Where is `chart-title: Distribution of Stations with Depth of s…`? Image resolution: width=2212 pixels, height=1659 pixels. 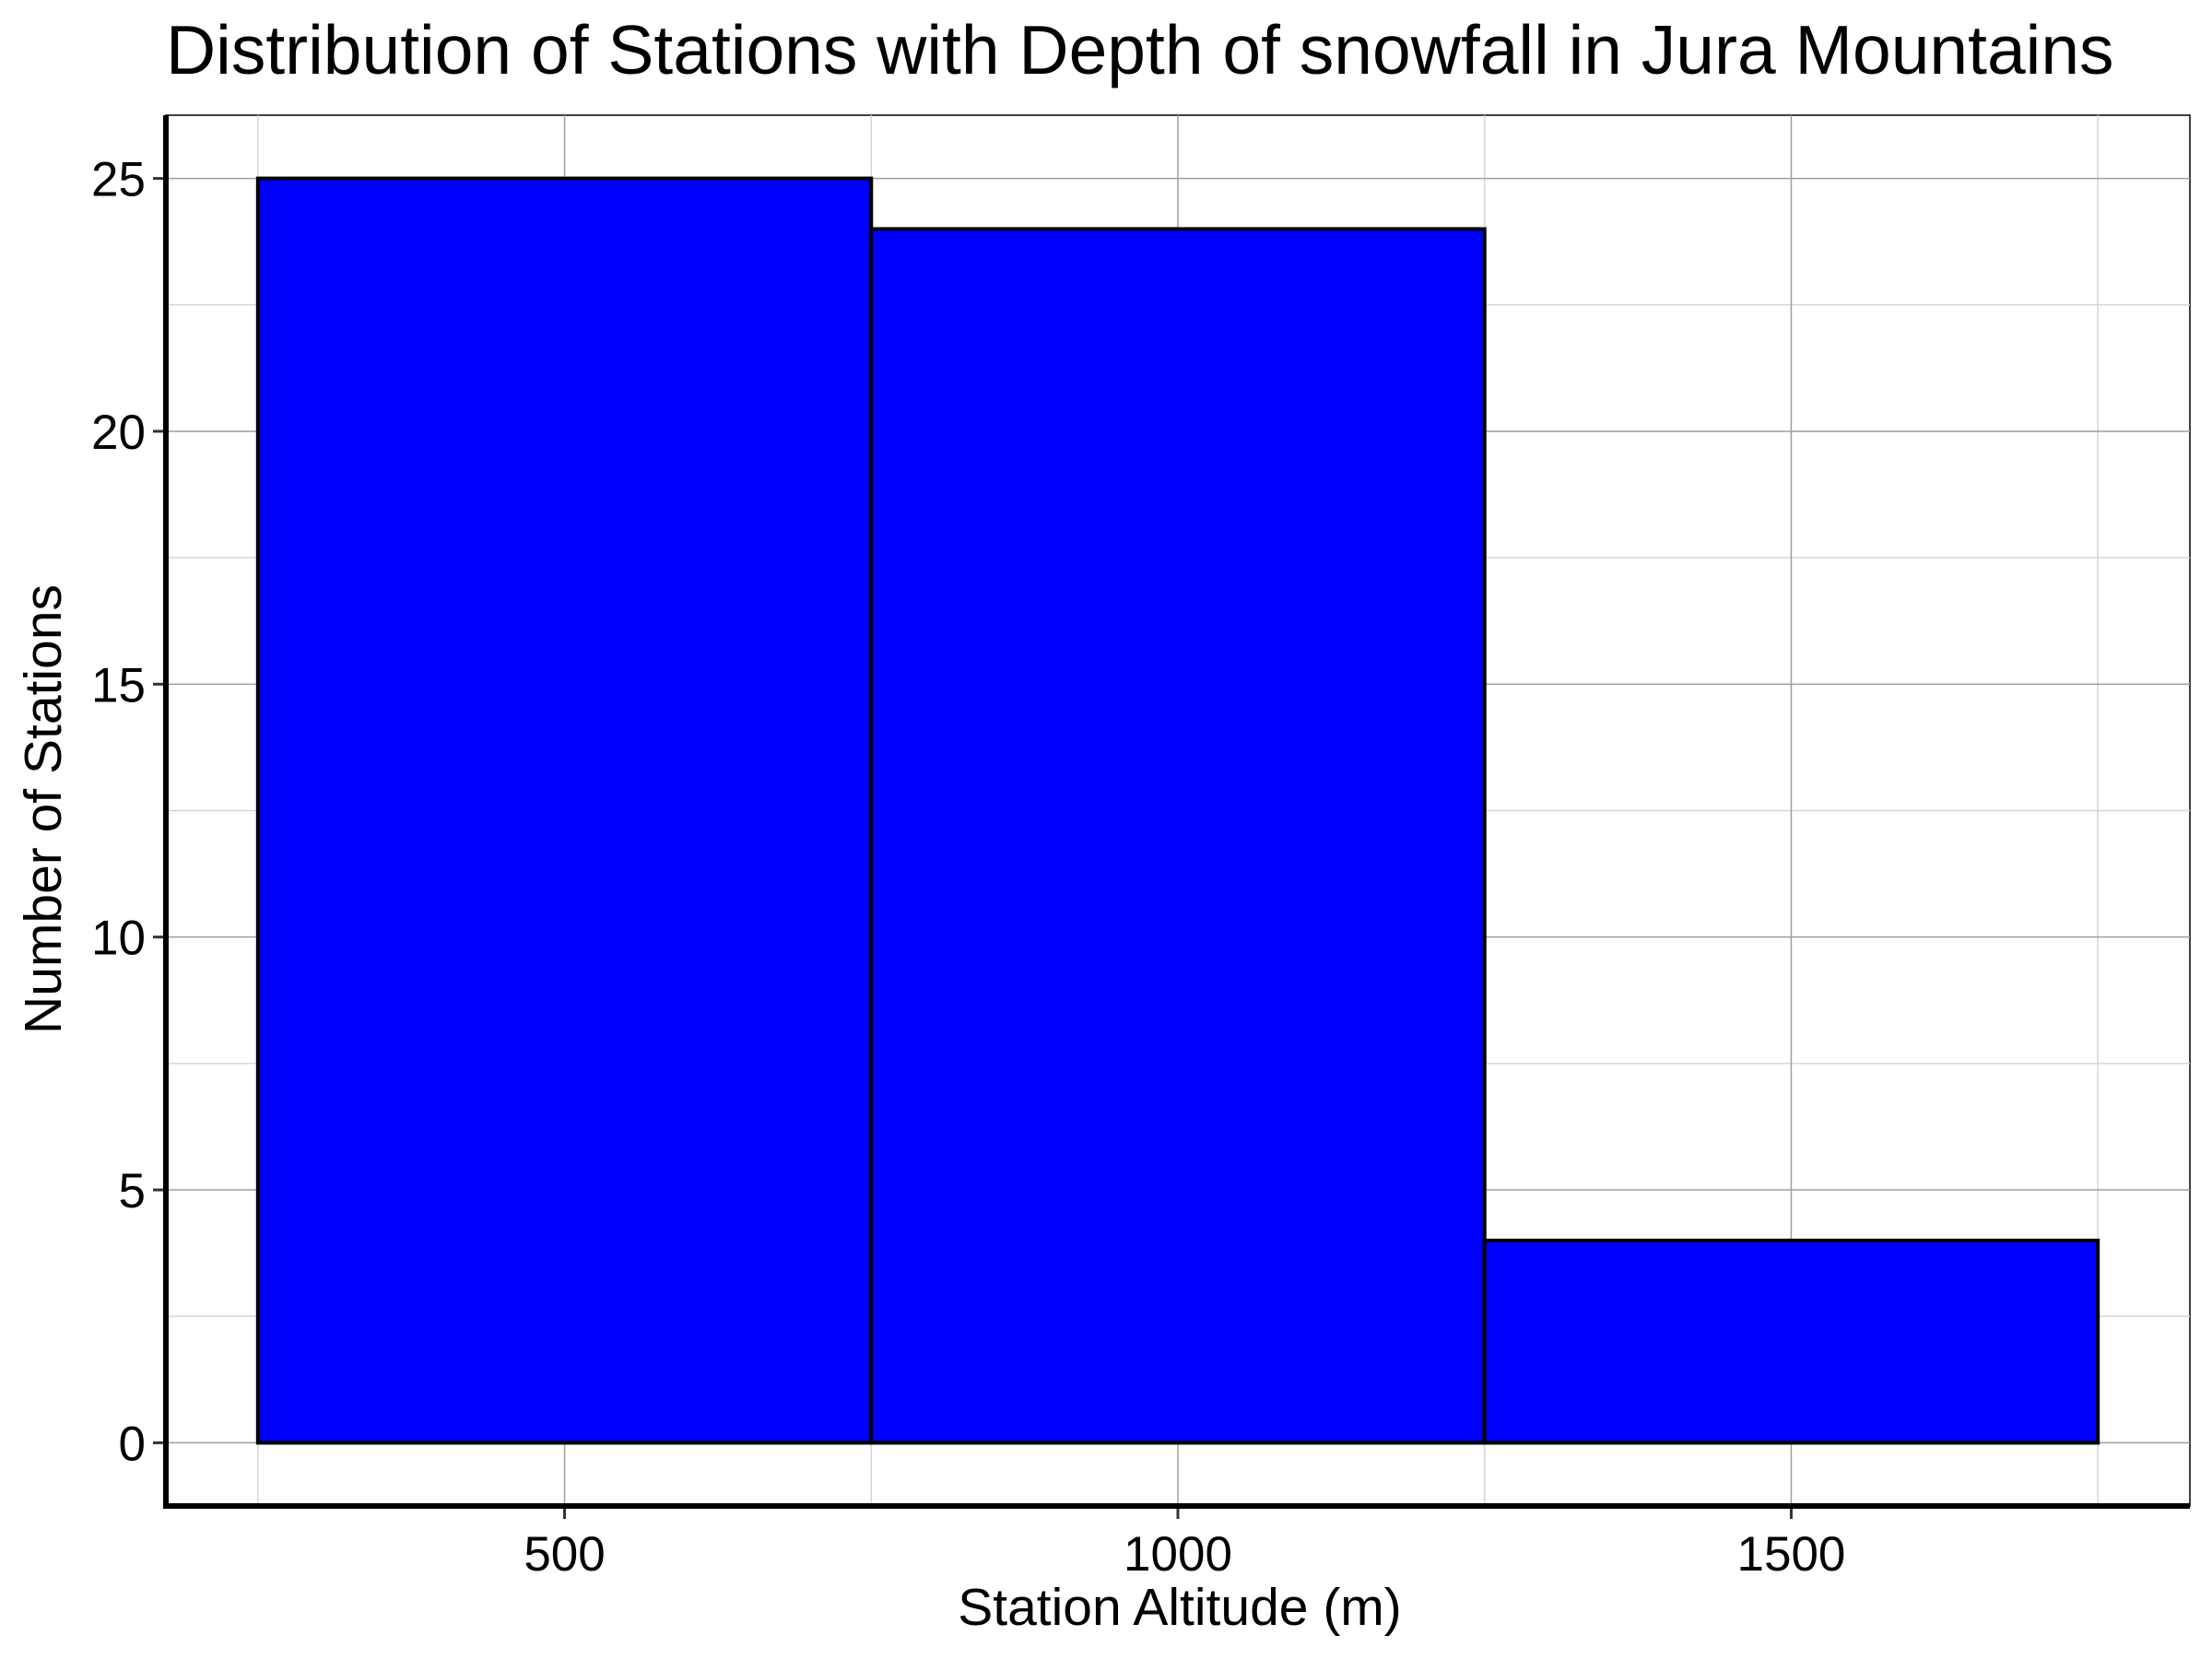
chart-title: Distribution of Stations with Depth of s… is located at coordinates (1140, 49).